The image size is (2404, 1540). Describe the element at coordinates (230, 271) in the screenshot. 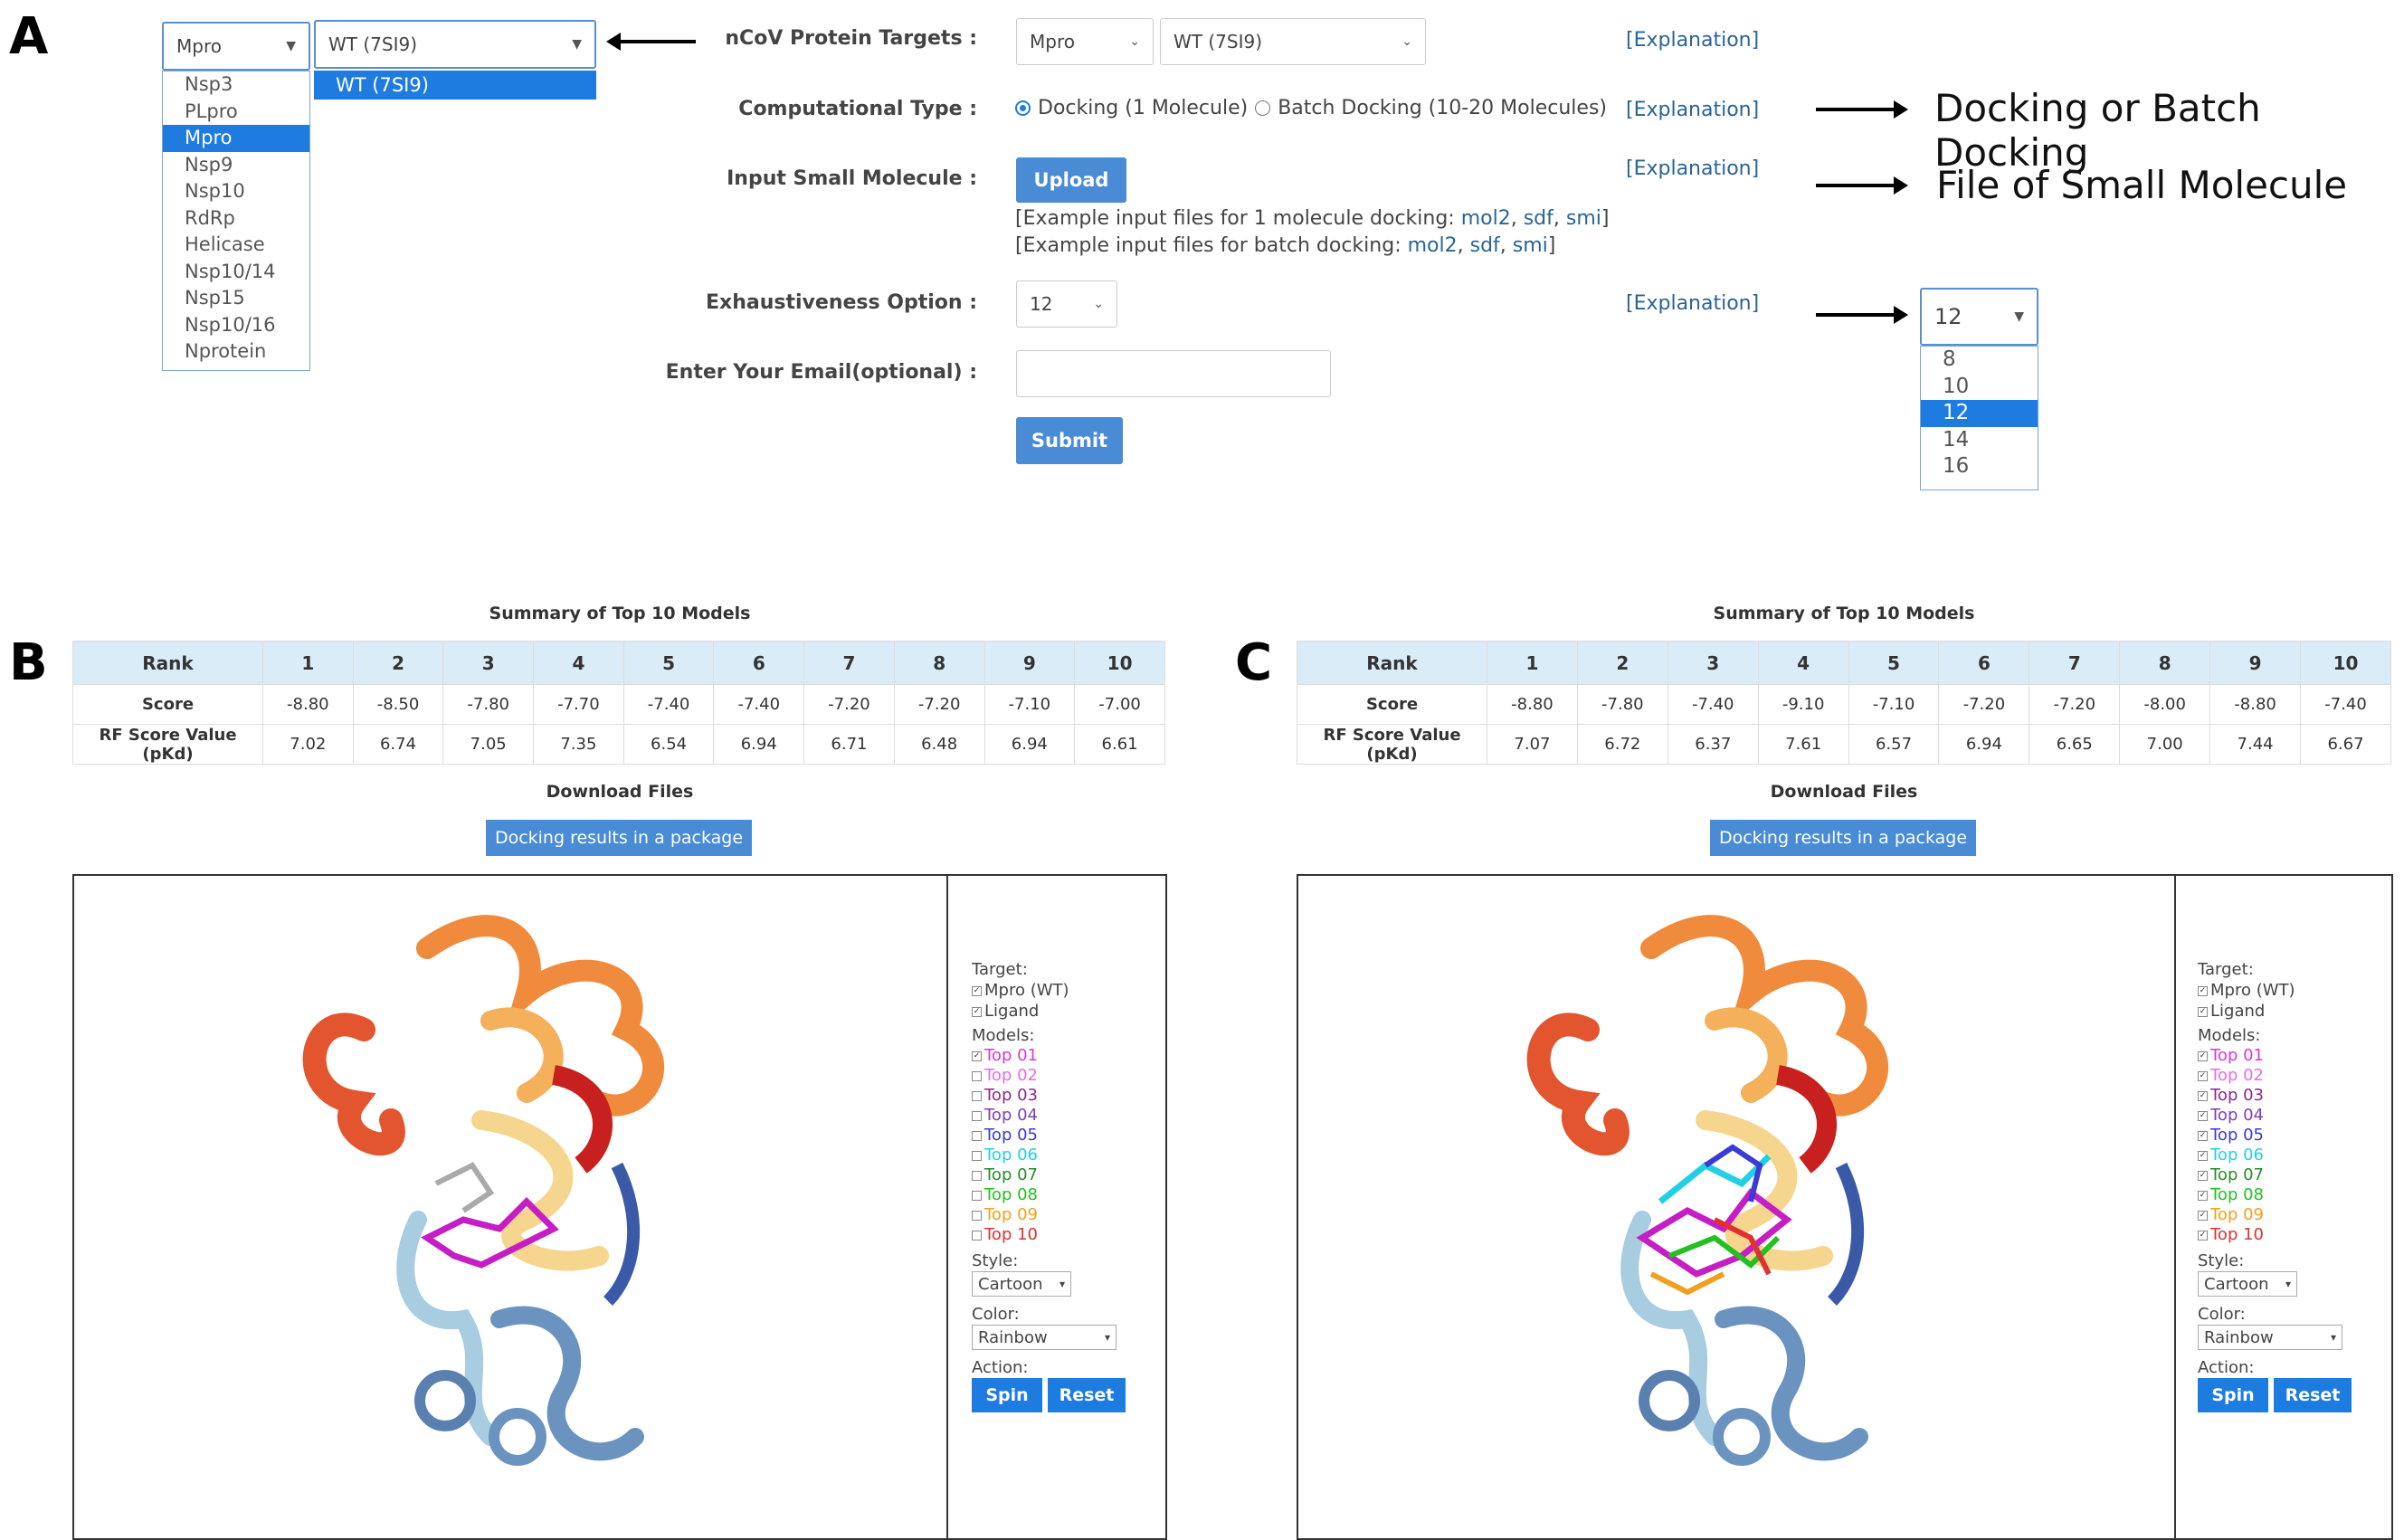

I see `protein-option: Nsp10/14` at that location.